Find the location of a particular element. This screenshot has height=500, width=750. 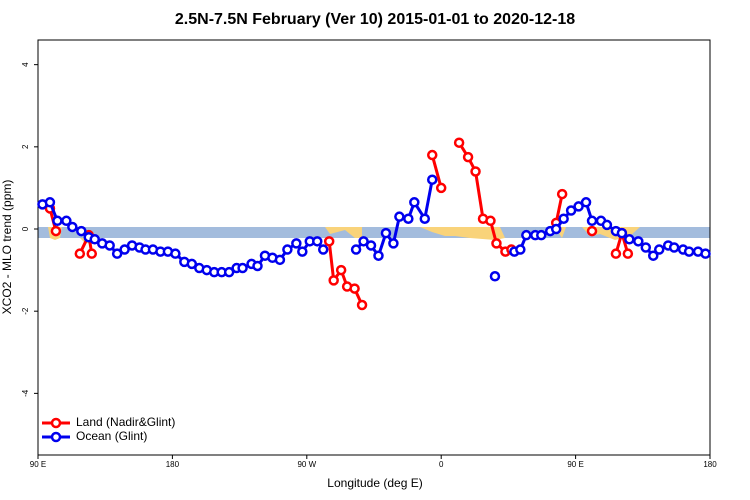

y-tick-label: 2 is located at coordinates (25, 146).